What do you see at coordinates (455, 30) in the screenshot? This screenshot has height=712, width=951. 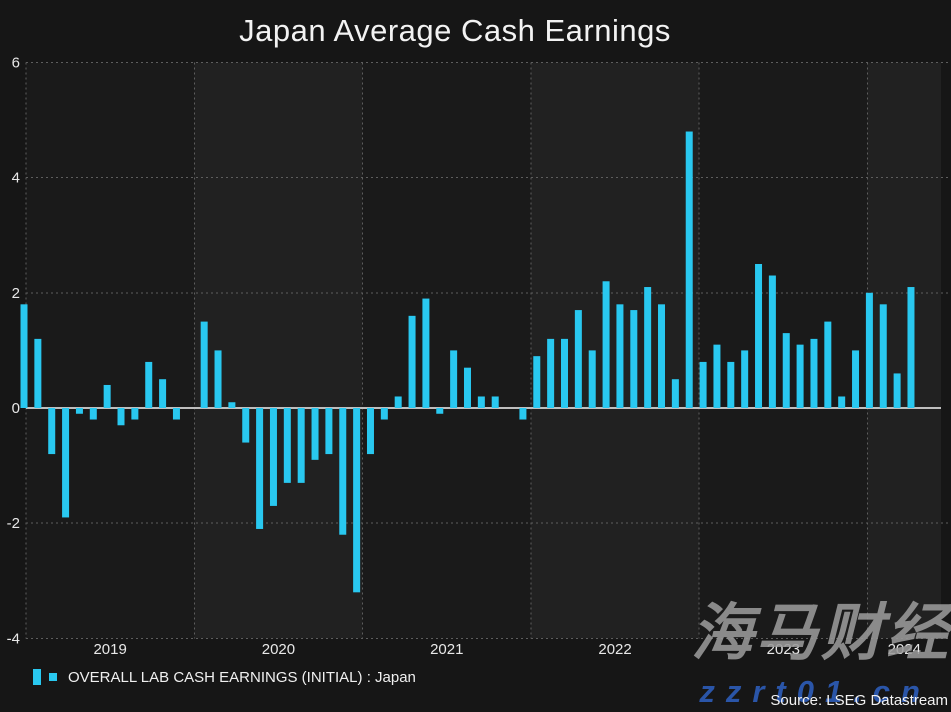 I see `chart-title: Japan Average Cash Earnings` at bounding box center [455, 30].